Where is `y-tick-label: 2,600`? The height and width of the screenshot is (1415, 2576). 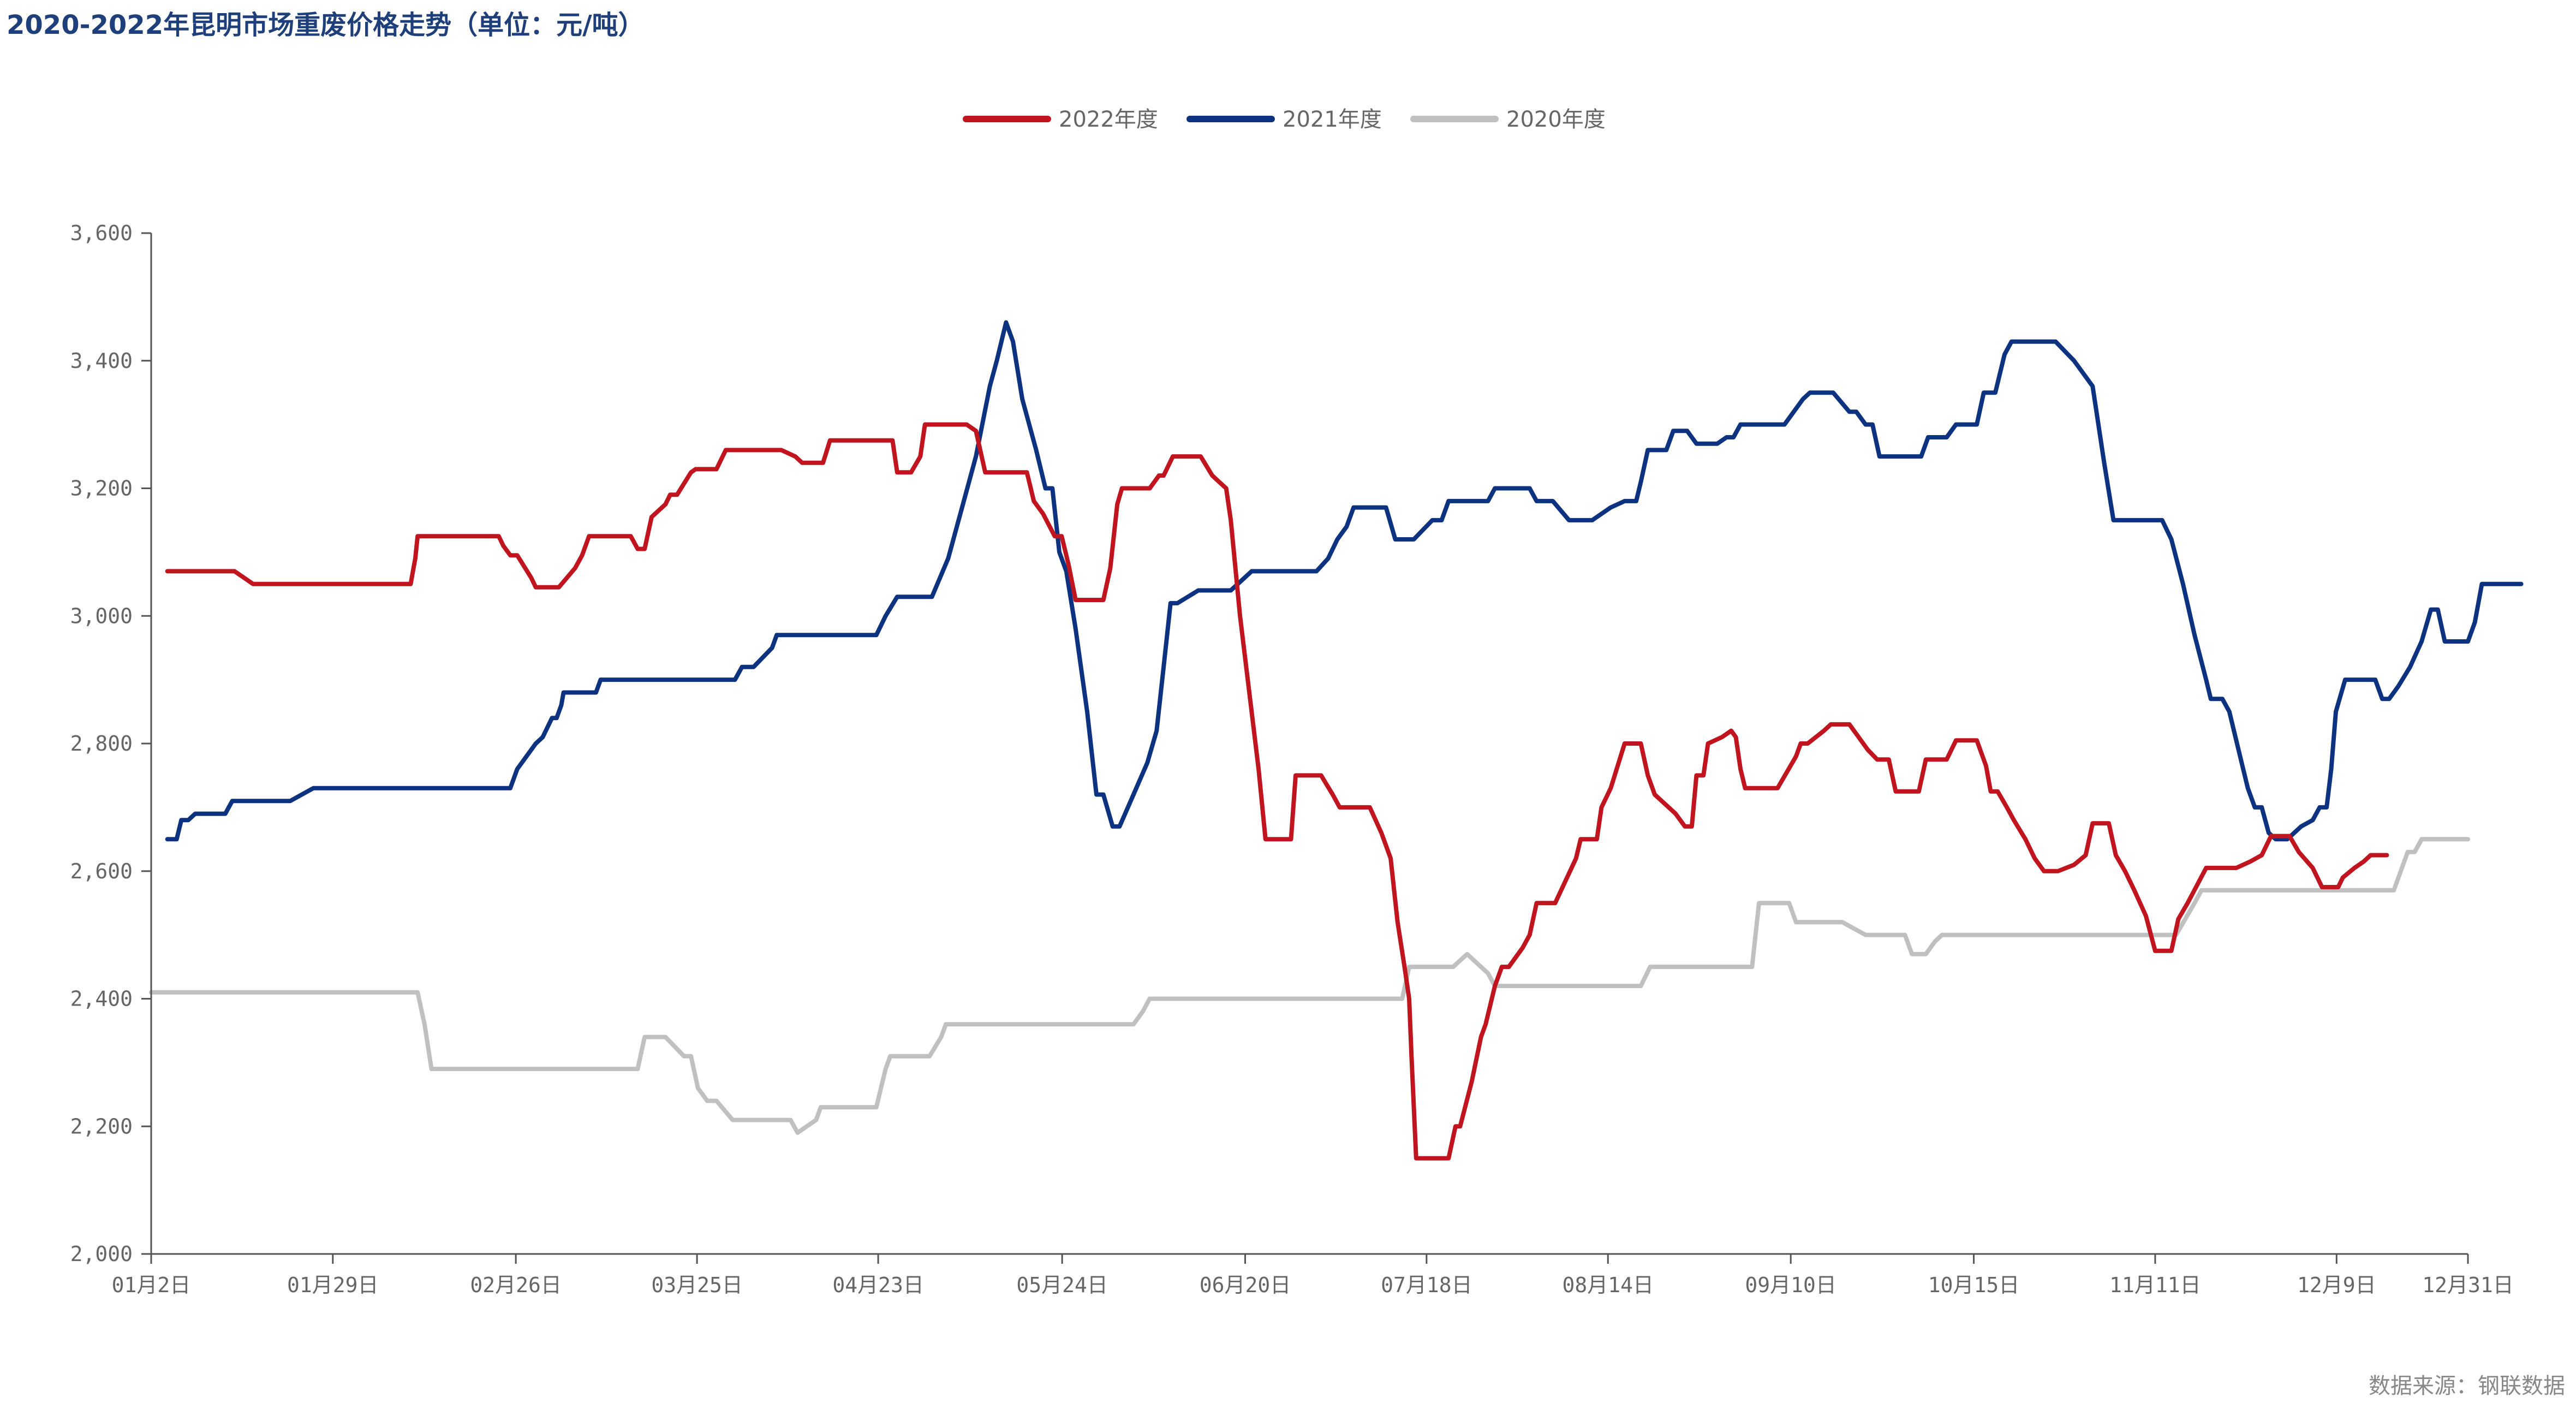 y-tick-label: 2,600 is located at coordinates (101, 871).